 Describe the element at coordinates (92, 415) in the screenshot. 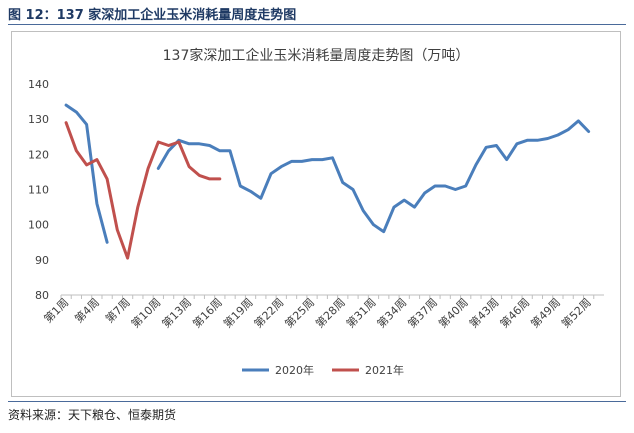

I see `source-note: 资料来源：天下粮仓、恒泰期货` at that location.